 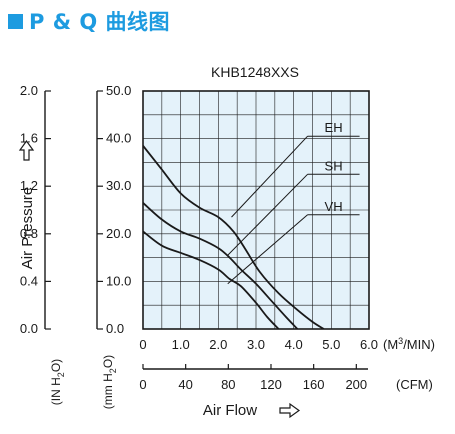 I want to click on x-tick-label: 2.0, so click(x=218, y=344).